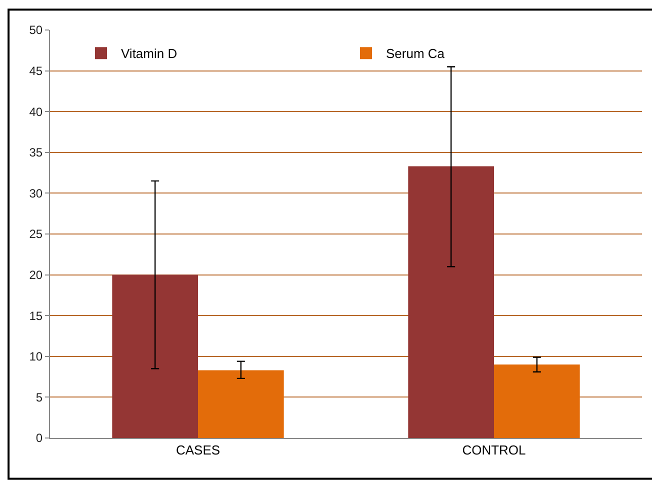  Describe the element at coordinates (149, 54) in the screenshot. I see `legend-label: Vitamin D` at that location.